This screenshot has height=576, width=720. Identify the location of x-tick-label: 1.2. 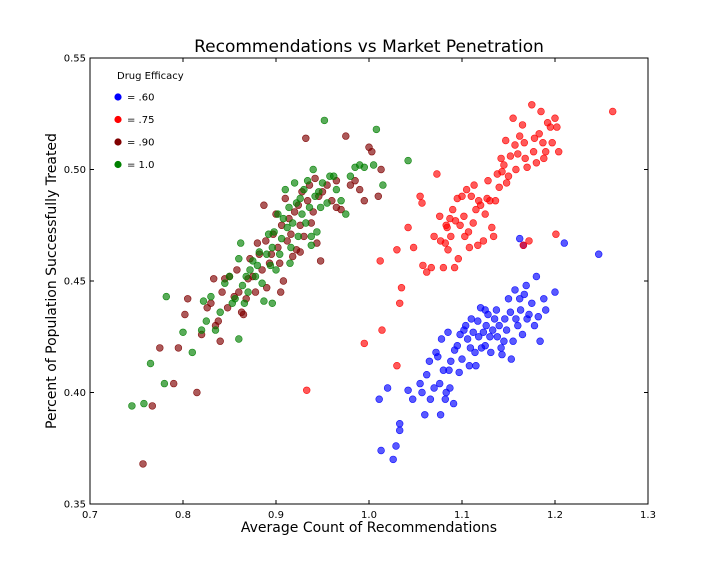
(555, 515).